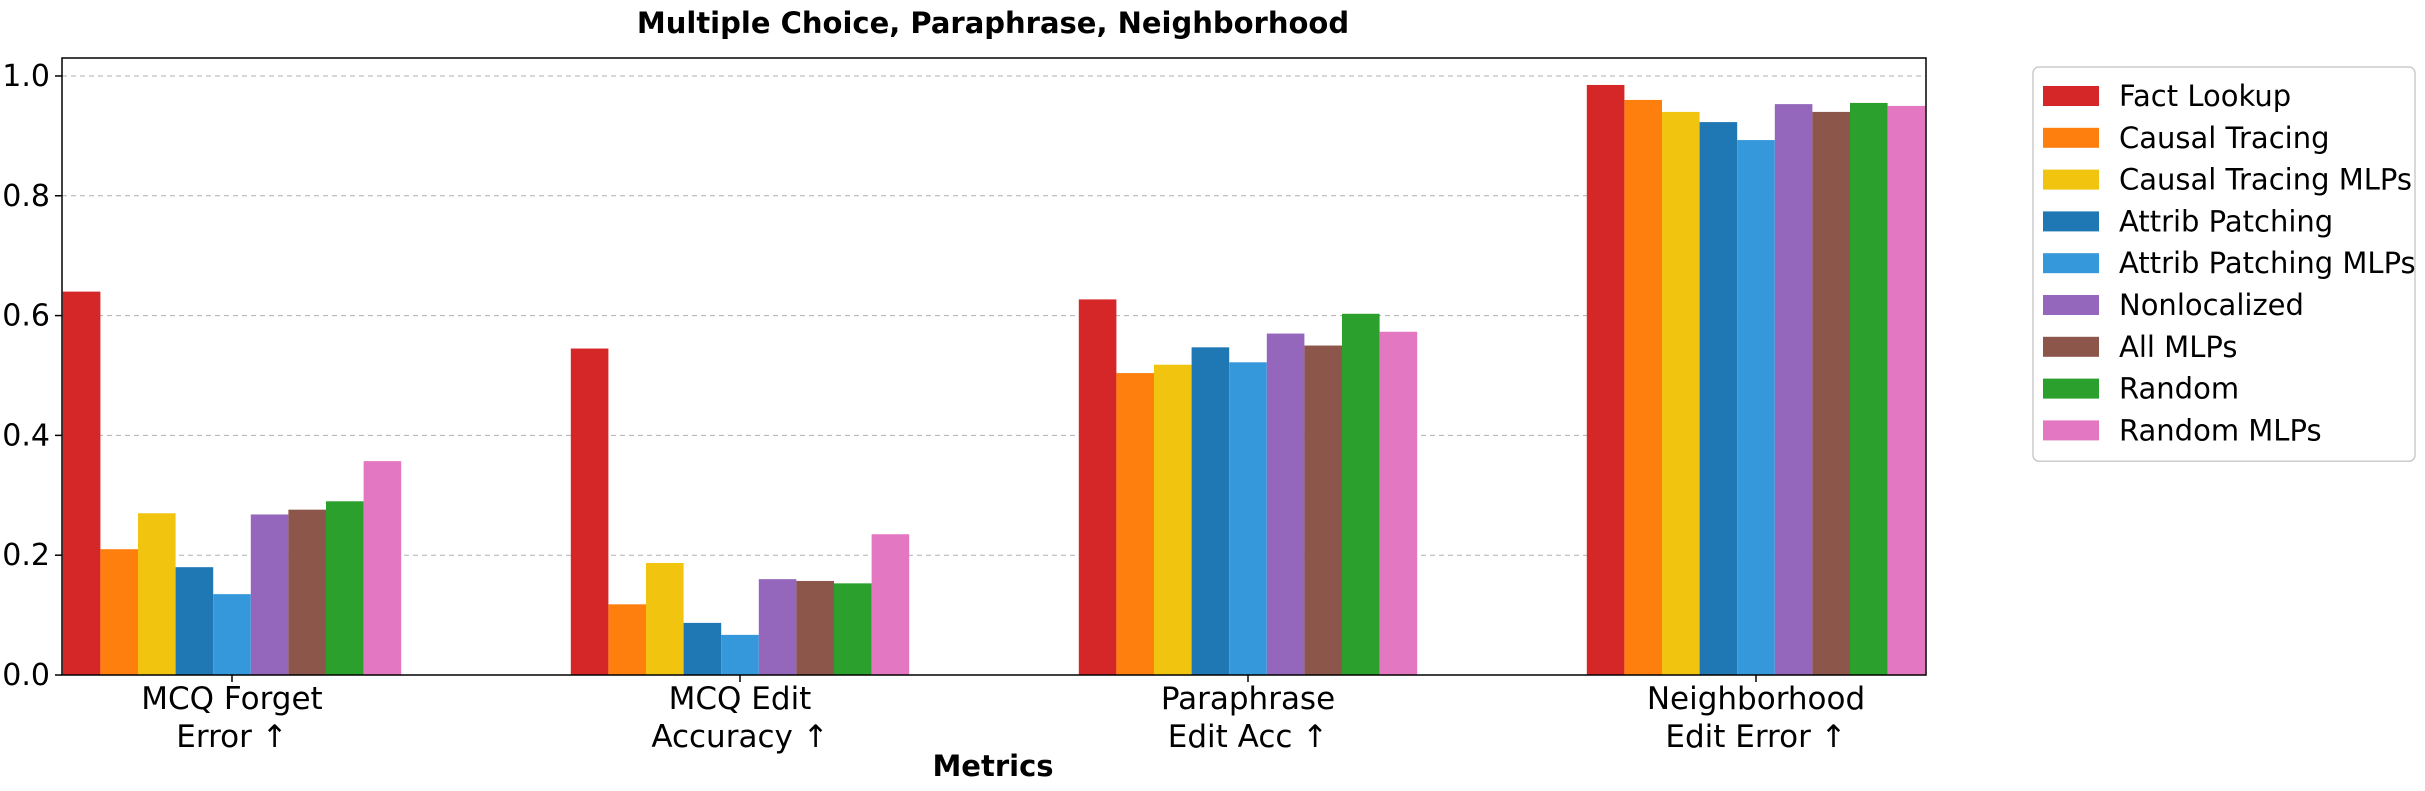 The height and width of the screenshot is (791, 2425). What do you see at coordinates (26, 196) in the screenshot?
I see `y-tick-label: 0.8` at bounding box center [26, 196].